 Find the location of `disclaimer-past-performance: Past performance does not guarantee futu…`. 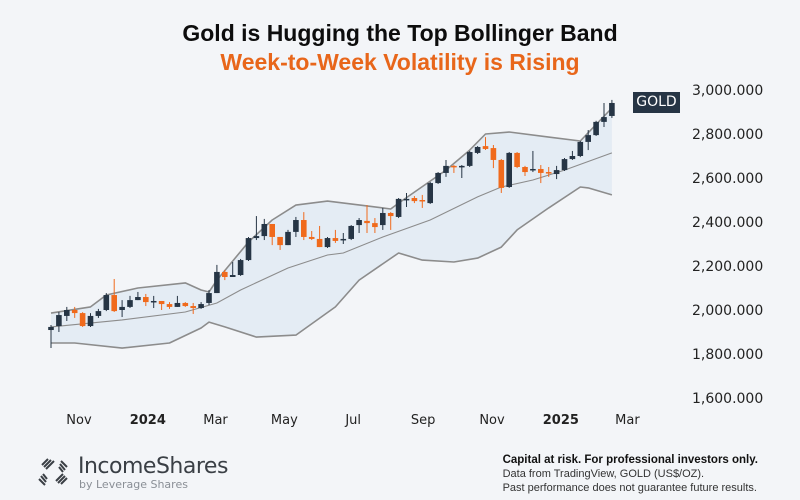

disclaimer-past-performance: Past performance does not guarantee futu… is located at coordinates (629, 488).